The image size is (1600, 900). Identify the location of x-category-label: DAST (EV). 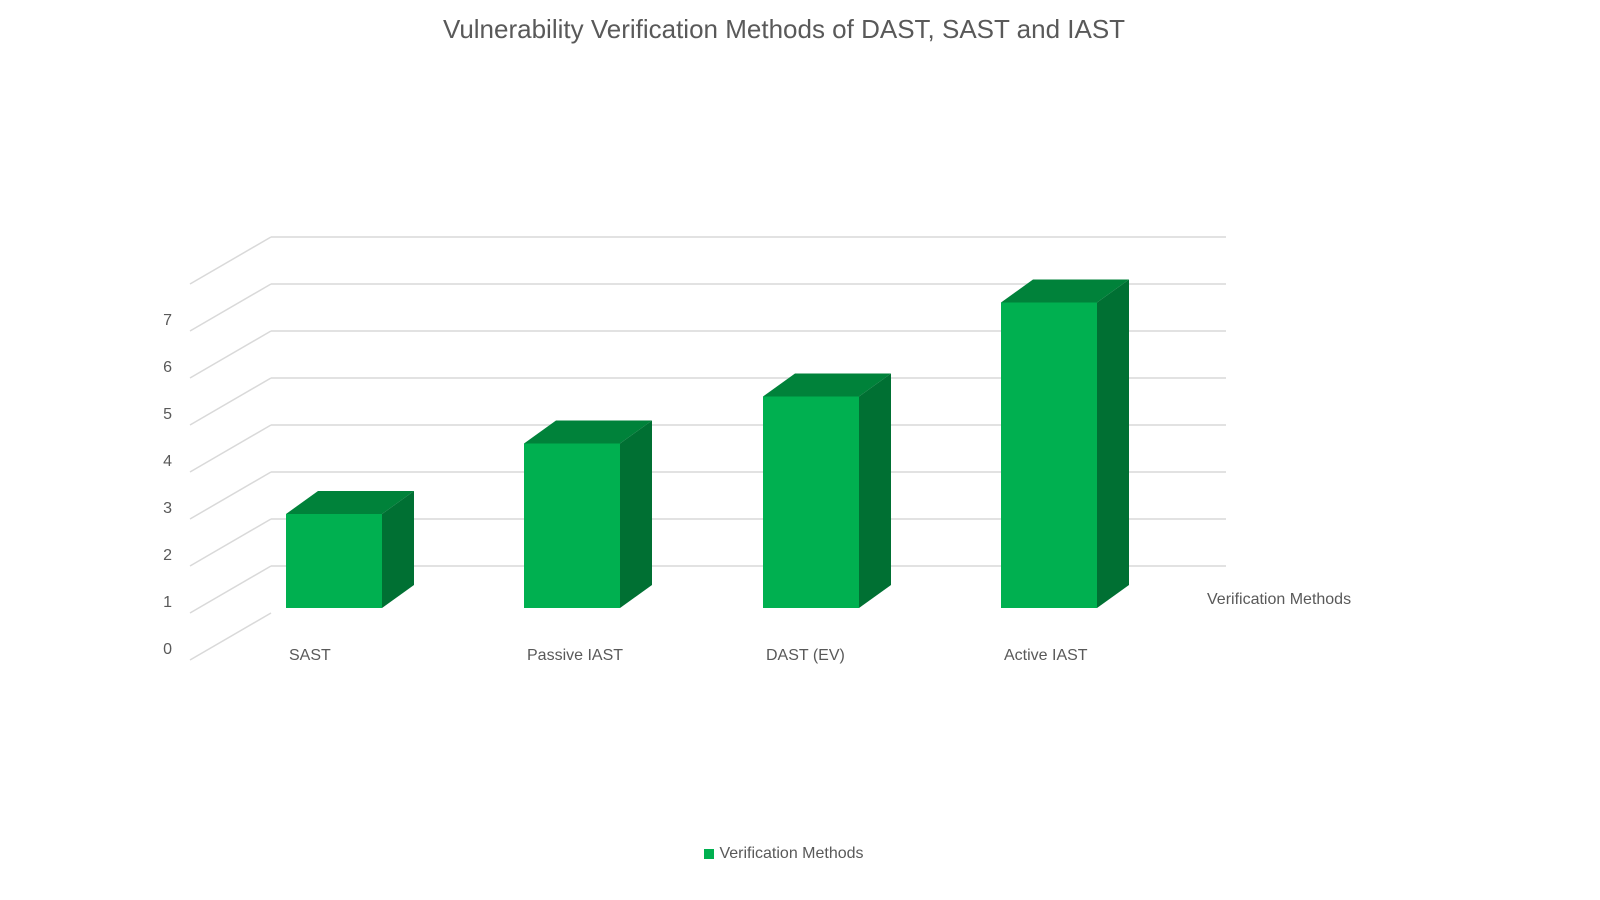
(805, 655).